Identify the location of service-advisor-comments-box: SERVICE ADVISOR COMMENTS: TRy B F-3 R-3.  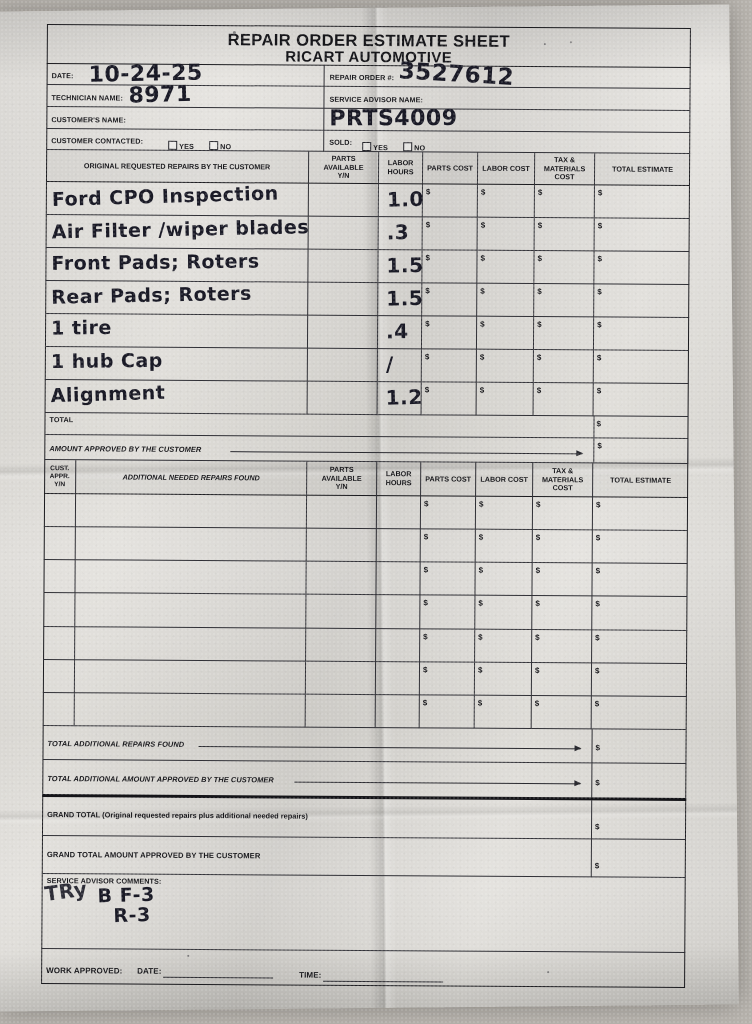
(363, 913).